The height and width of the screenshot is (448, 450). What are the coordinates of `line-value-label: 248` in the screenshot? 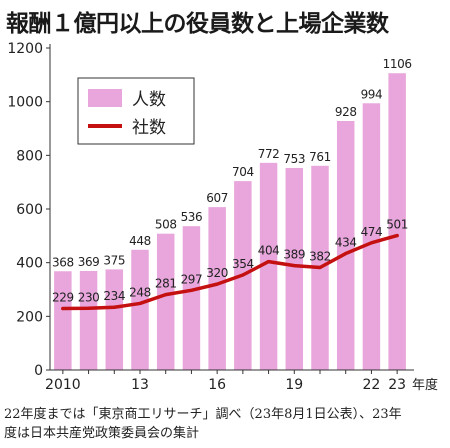 It's located at (140, 292).